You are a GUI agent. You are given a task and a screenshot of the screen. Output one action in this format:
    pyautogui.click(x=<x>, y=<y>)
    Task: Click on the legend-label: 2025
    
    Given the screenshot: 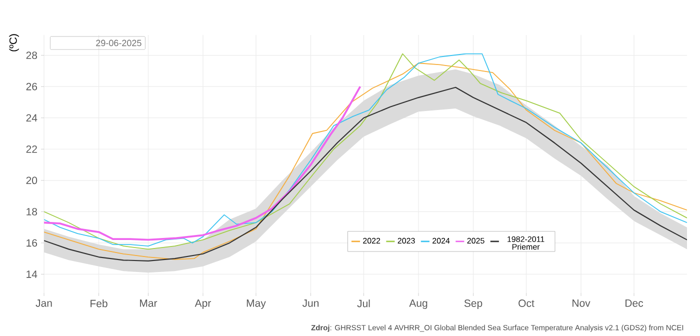 What is the action you would take?
    pyautogui.click(x=475, y=241)
    